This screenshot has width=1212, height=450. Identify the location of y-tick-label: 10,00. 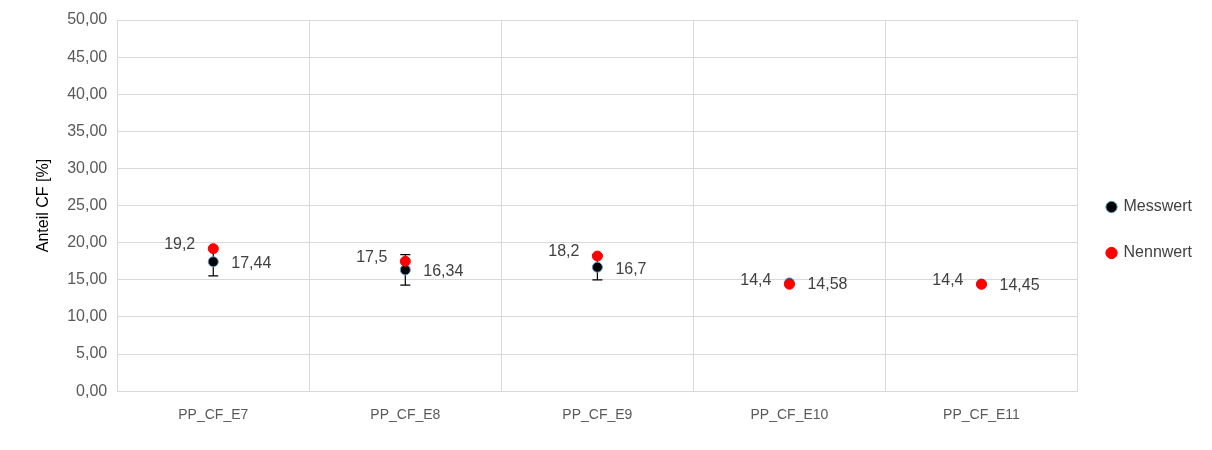
(87, 316).